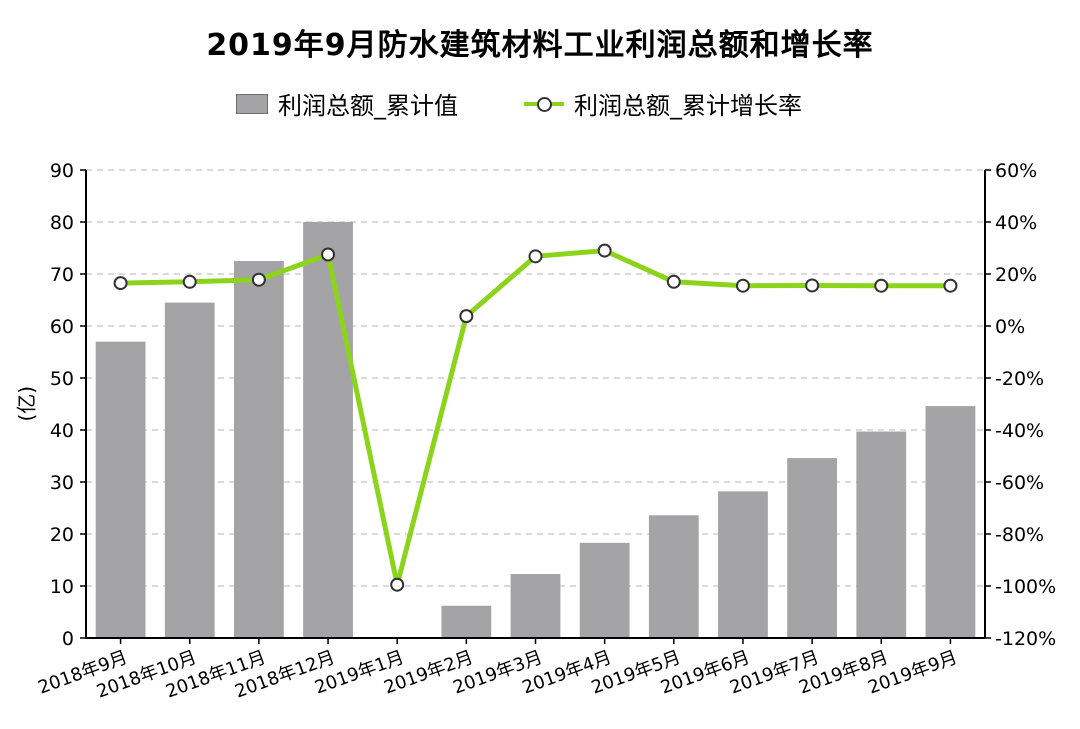 The width and height of the screenshot is (1080, 729). Describe the element at coordinates (544, 104) in the screenshot. I see `legend-line-swatch` at that location.